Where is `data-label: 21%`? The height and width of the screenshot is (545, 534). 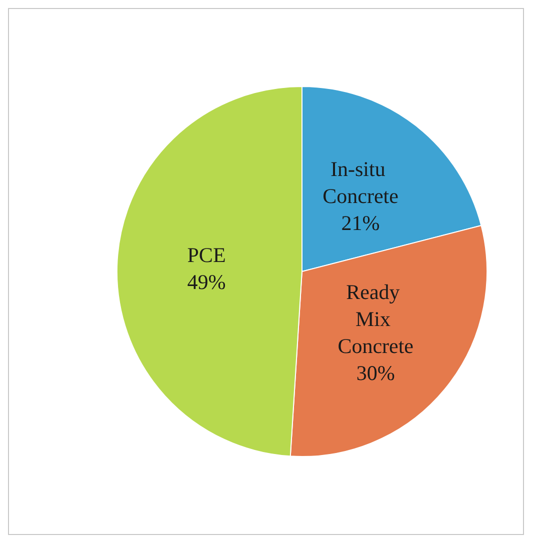 data-label: 21% is located at coordinates (360, 223).